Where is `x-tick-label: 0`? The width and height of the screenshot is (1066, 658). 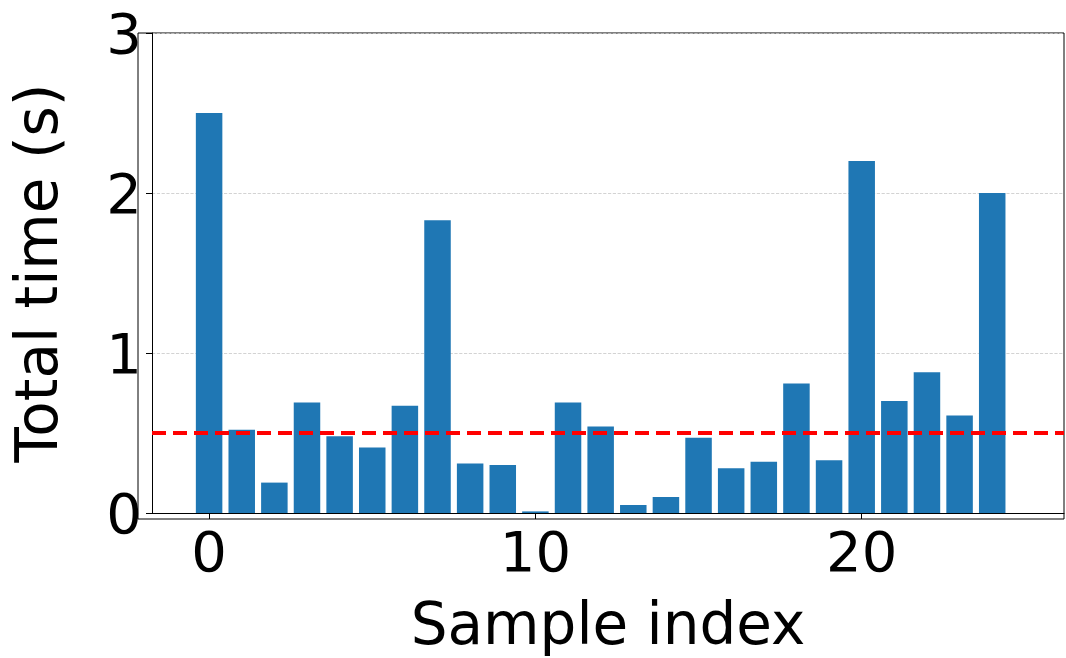 x-tick-label: 0 is located at coordinates (209, 551).